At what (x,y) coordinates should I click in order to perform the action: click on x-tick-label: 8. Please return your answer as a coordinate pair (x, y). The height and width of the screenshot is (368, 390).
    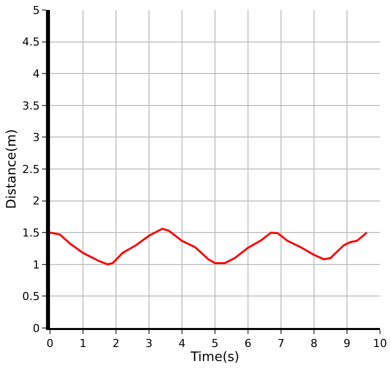
    Looking at the image, I should click on (314, 343).